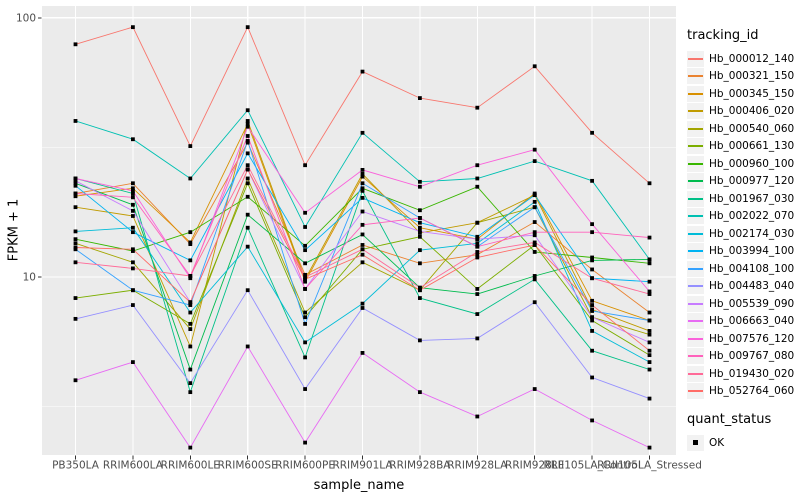 The height and width of the screenshot is (500, 800). What do you see at coordinates (743, 374) in the screenshot?
I see `legend-item: Hb_019430_020` at bounding box center [743, 374].